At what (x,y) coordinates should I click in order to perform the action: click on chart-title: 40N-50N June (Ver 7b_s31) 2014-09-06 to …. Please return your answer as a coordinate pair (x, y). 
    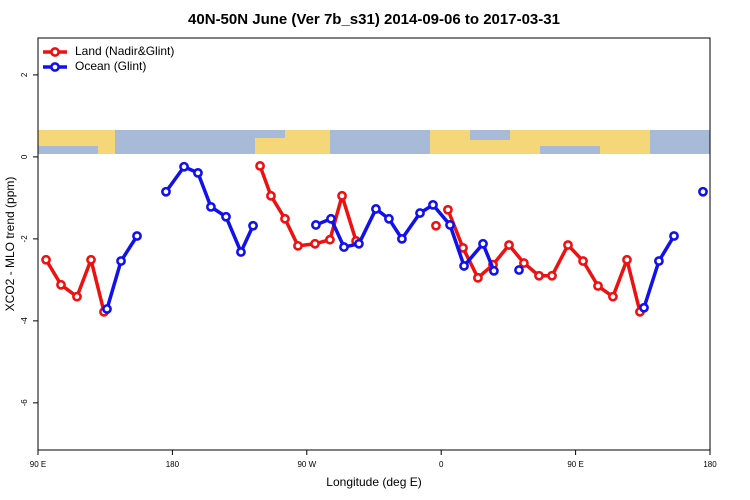
    Looking at the image, I should click on (374, 19).